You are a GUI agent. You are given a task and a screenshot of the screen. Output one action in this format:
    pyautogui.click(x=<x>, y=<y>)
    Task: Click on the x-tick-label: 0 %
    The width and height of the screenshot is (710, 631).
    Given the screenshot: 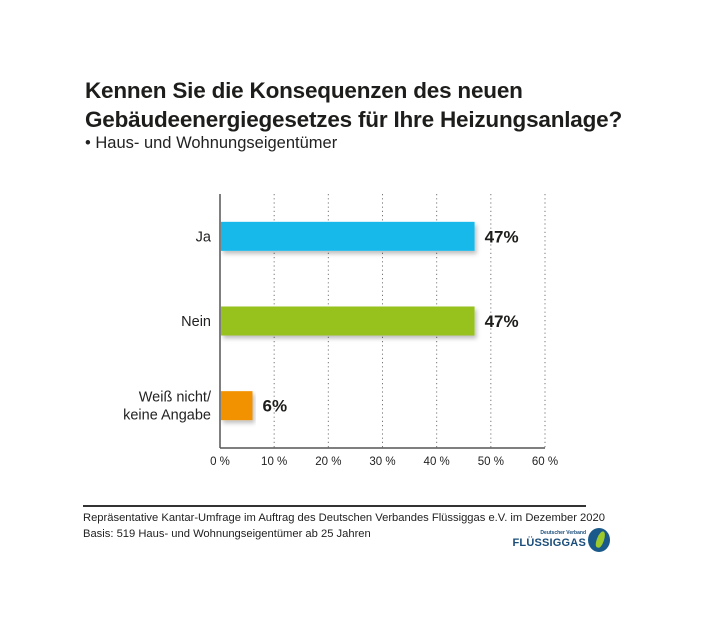 What is the action you would take?
    pyautogui.click(x=220, y=462)
    